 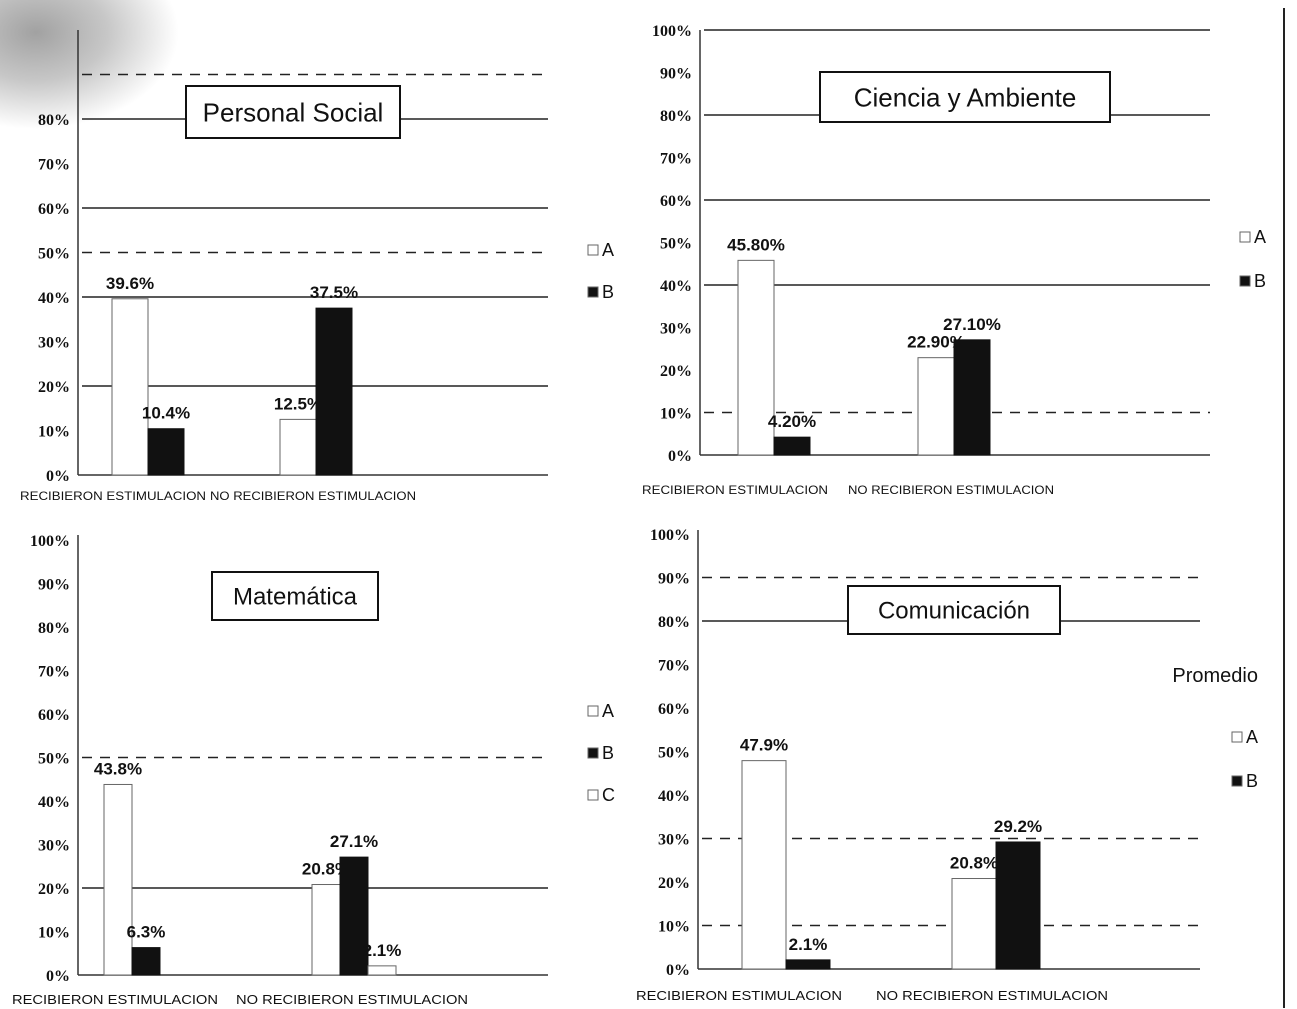 I want to click on data-label: 6.3%, so click(x=146, y=932).